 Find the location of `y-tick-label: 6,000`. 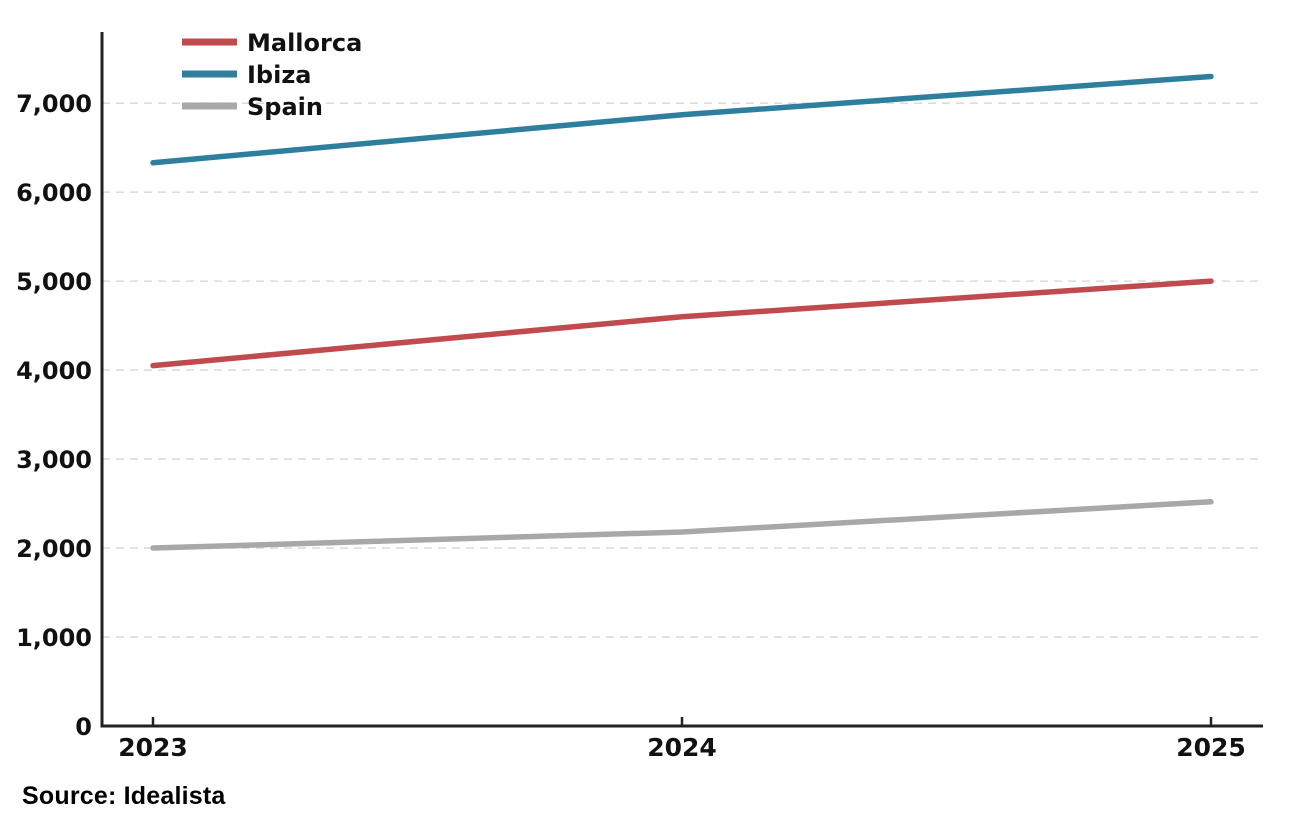

y-tick-label: 6,000 is located at coordinates (54, 193).